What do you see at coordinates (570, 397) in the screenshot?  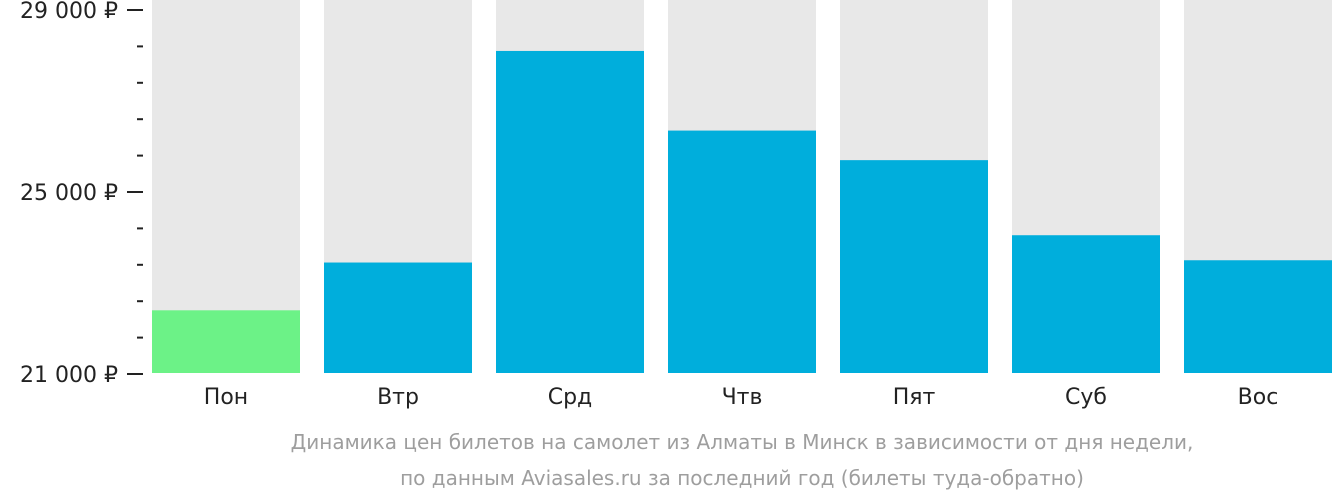 I see `x-tick-label-3: Срд` at bounding box center [570, 397].